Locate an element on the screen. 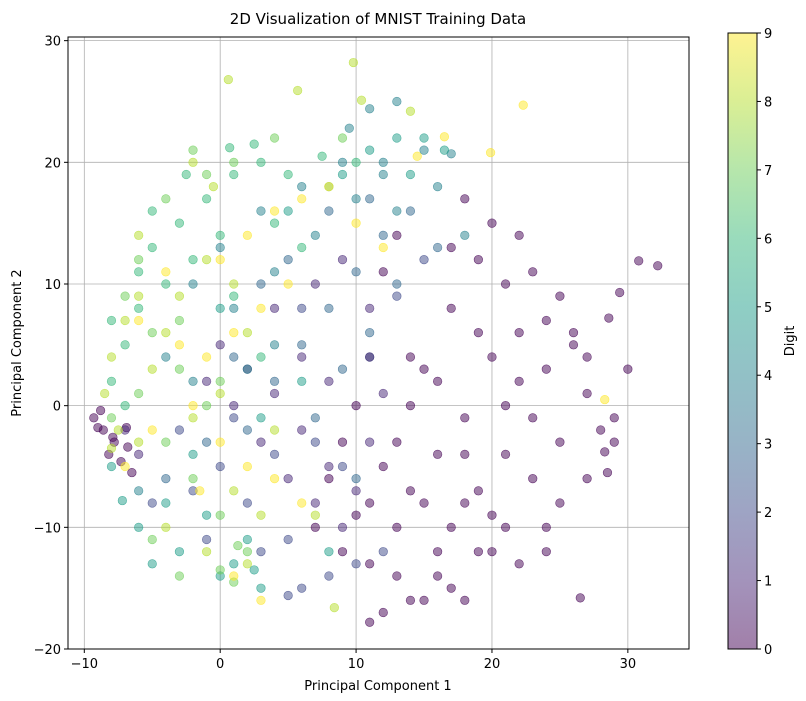 This screenshot has height=701, width=806. colorbar-ticks: 0 1 2 3 4 5 6 7 8 9 is located at coordinates (764, 342).